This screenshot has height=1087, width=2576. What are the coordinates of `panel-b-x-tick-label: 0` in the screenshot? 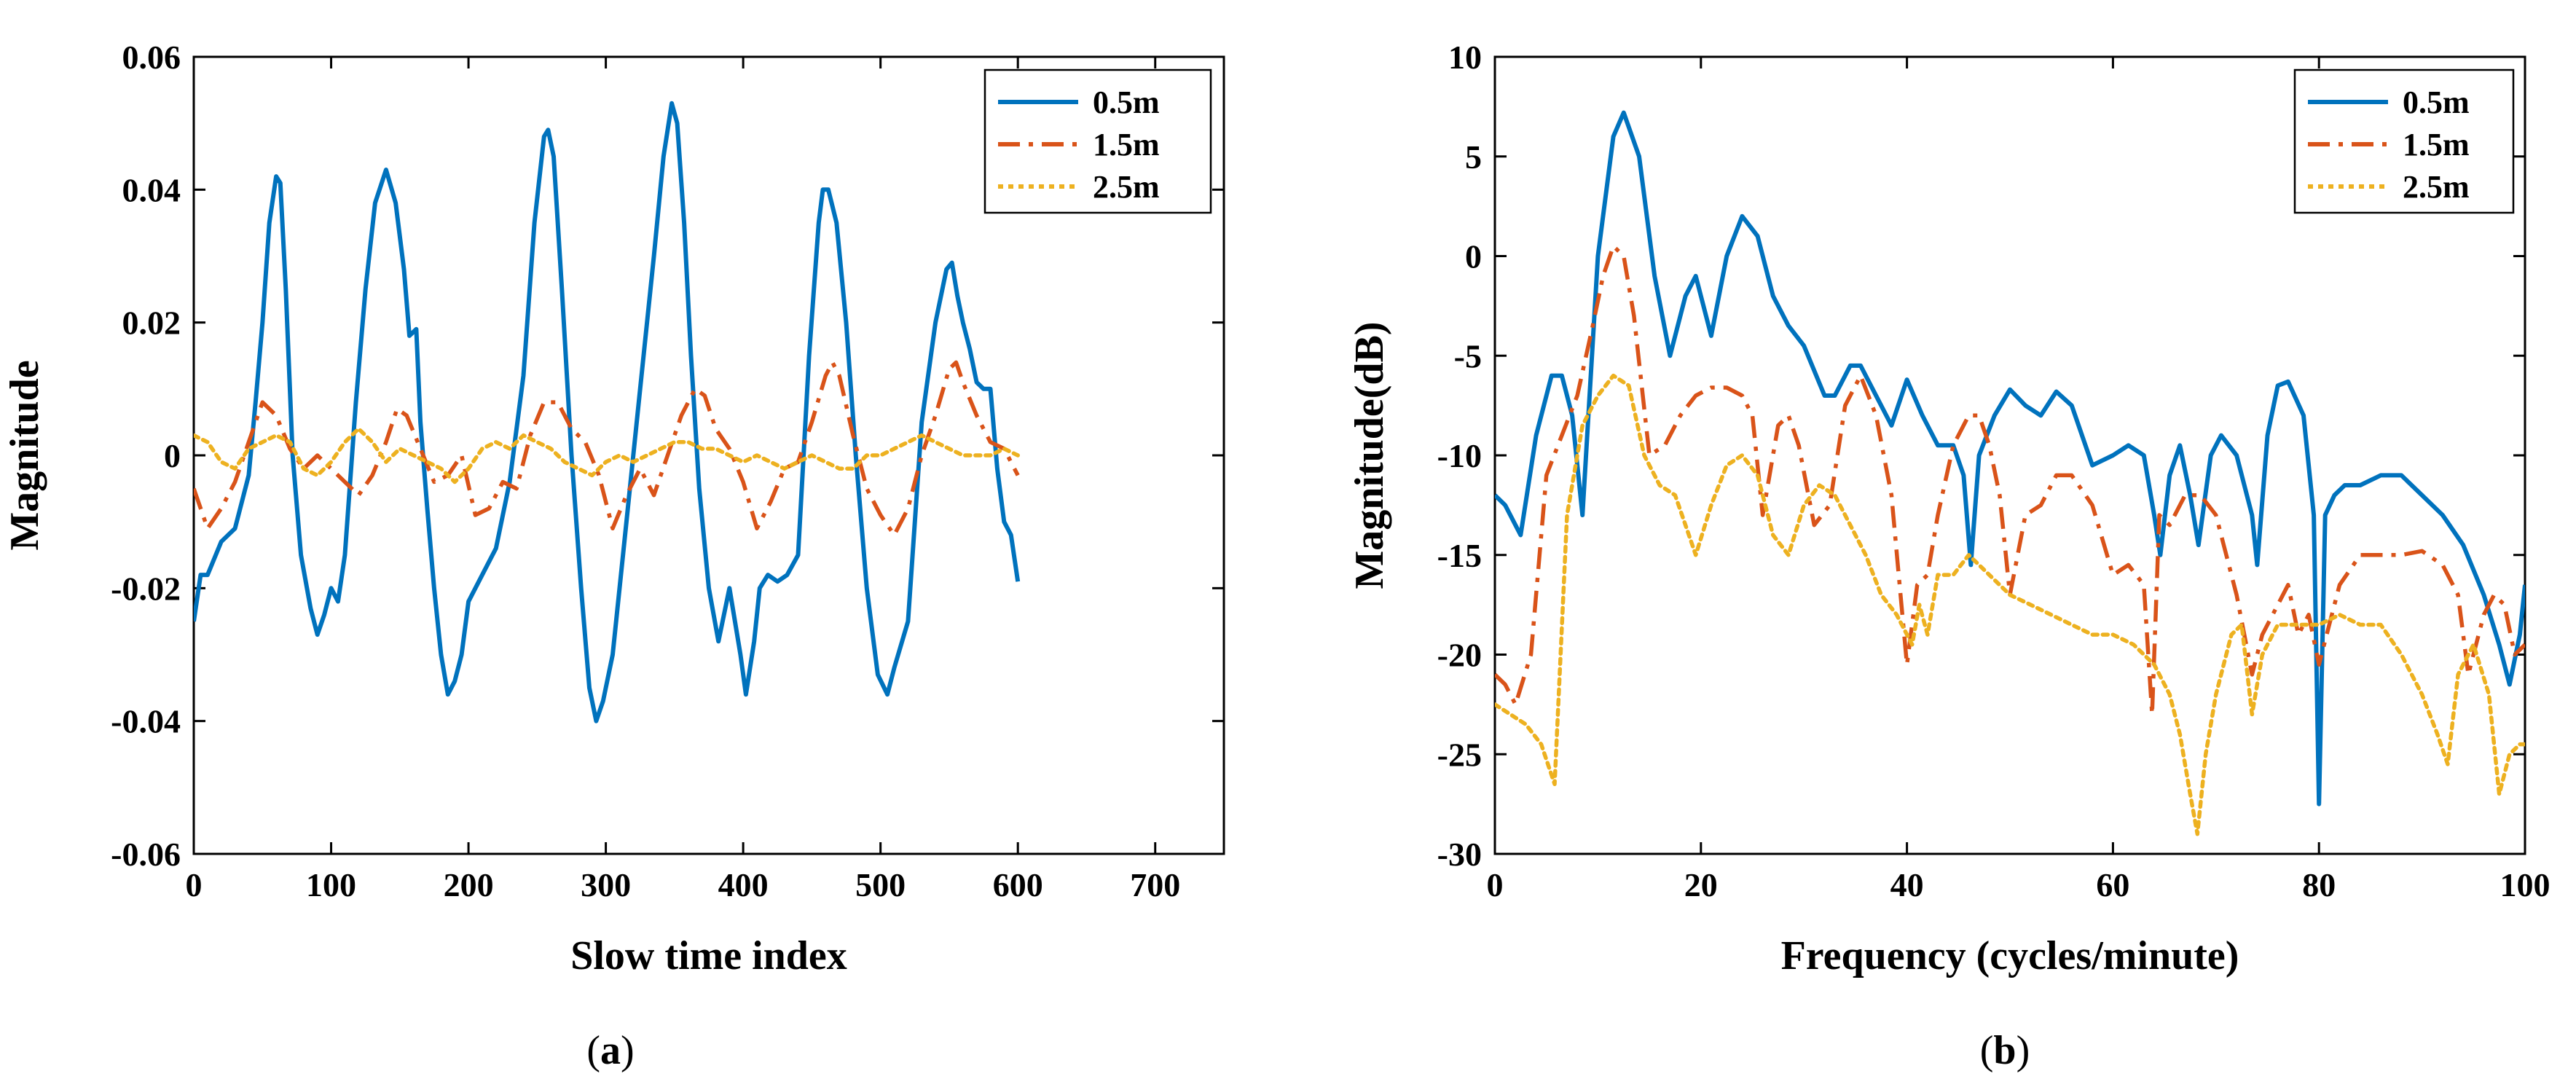 It's located at (1495, 884).